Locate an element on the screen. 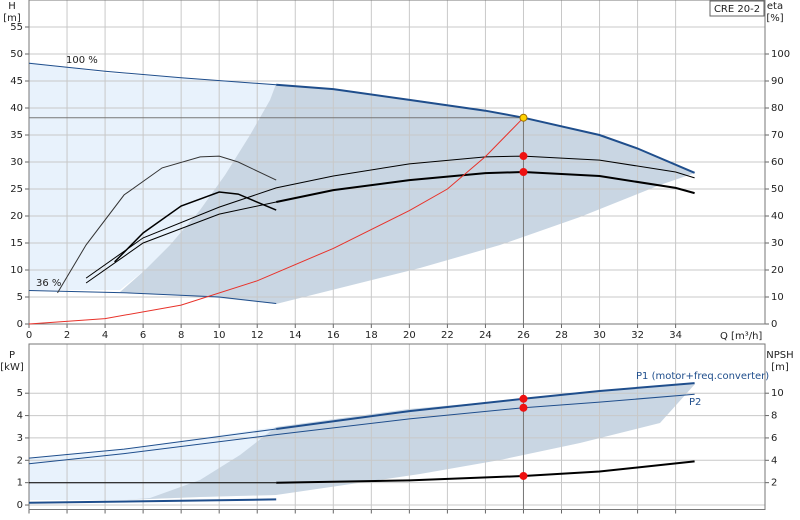 Image resolution: width=800 pixels, height=520 pixels. y2-tick-label: 80 is located at coordinates (777, 108).